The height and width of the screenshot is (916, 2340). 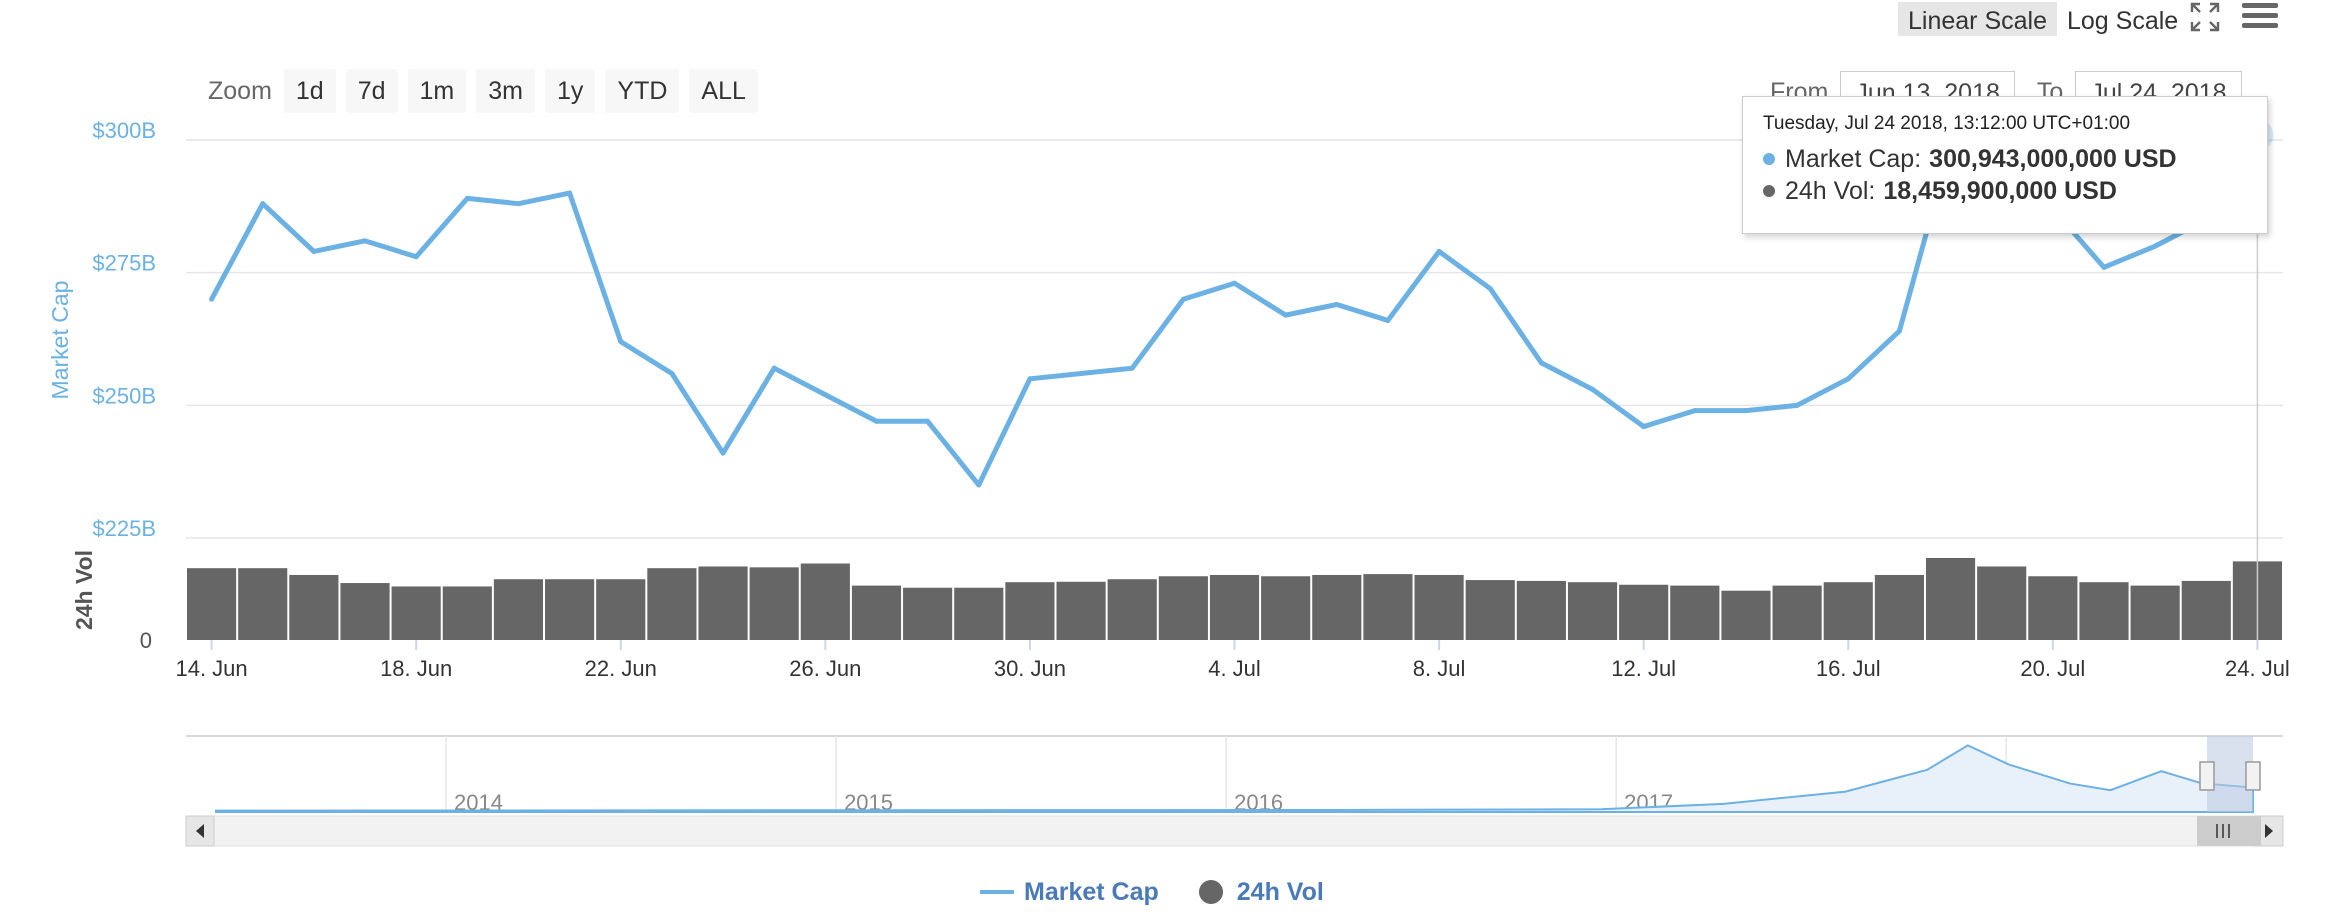 What do you see at coordinates (2207, 776) in the screenshot?
I see `navigator-left-handle` at bounding box center [2207, 776].